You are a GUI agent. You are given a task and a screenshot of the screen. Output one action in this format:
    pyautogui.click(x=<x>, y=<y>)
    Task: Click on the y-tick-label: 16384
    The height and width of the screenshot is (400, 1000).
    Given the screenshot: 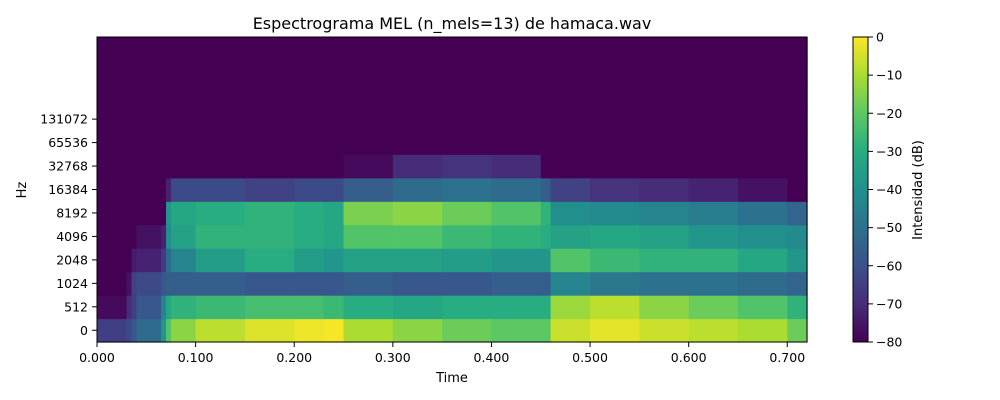 What is the action you would take?
    pyautogui.click(x=68, y=189)
    